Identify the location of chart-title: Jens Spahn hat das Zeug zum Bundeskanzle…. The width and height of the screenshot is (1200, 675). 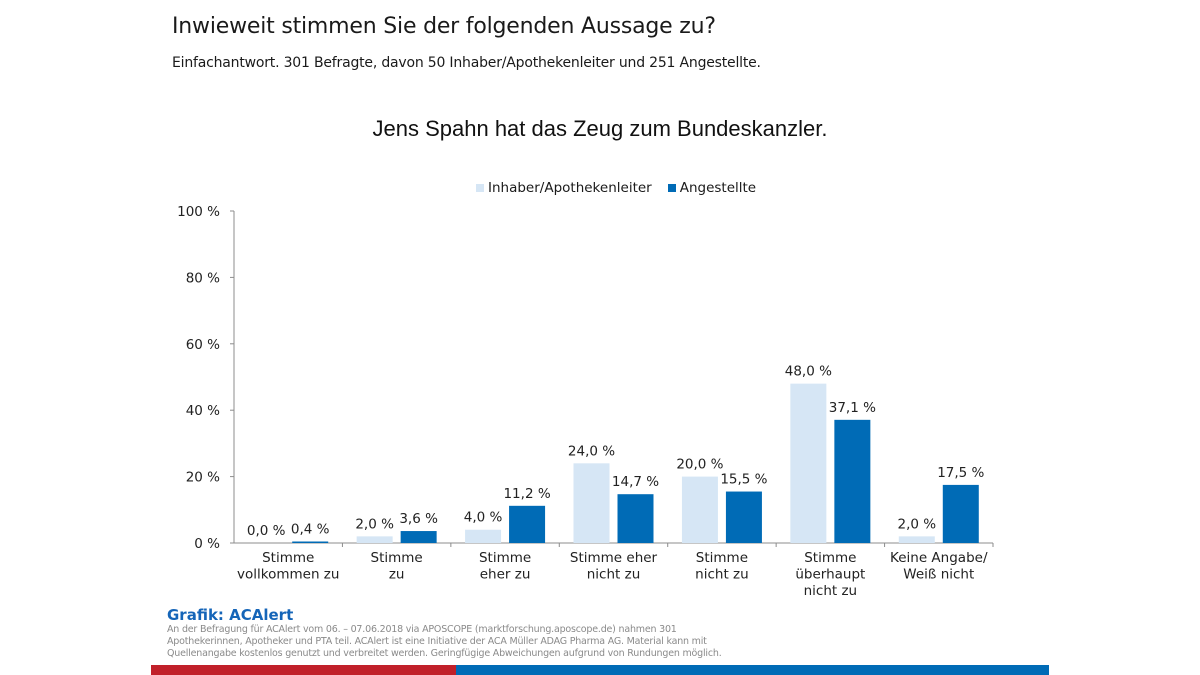
(600, 128).